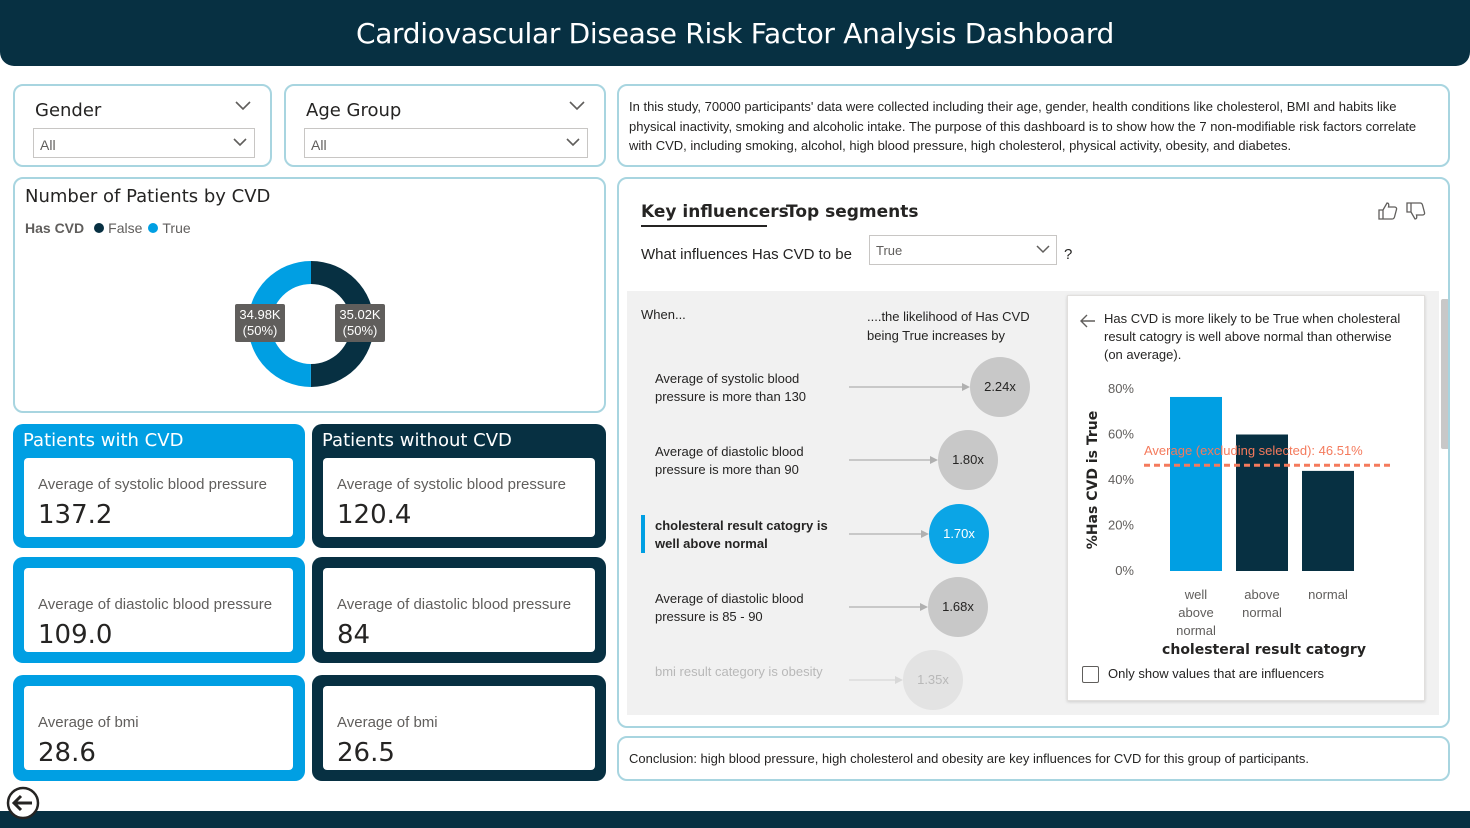 The width and height of the screenshot is (1470, 828). I want to click on y-tick-label: 80%, so click(1121, 388).